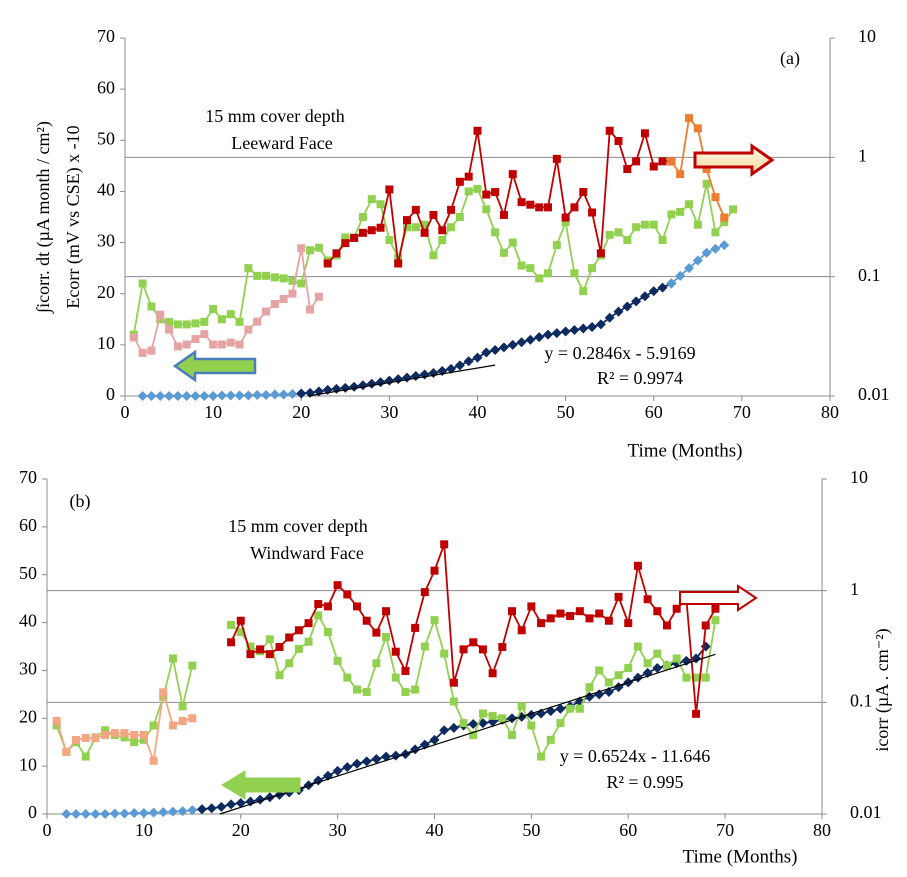  Describe the element at coordinates (822, 830) in the screenshot. I see `x-tick-label: 80` at that location.